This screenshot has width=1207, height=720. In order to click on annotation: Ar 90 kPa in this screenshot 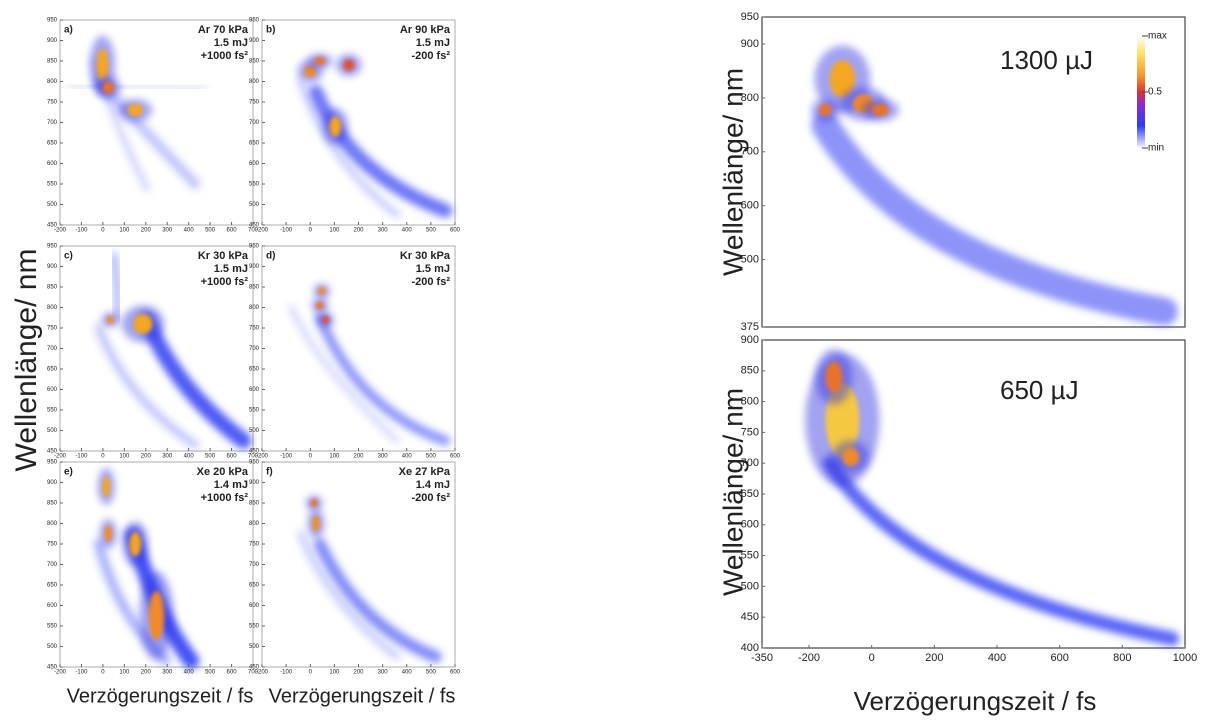, I will do `click(425, 30)`.